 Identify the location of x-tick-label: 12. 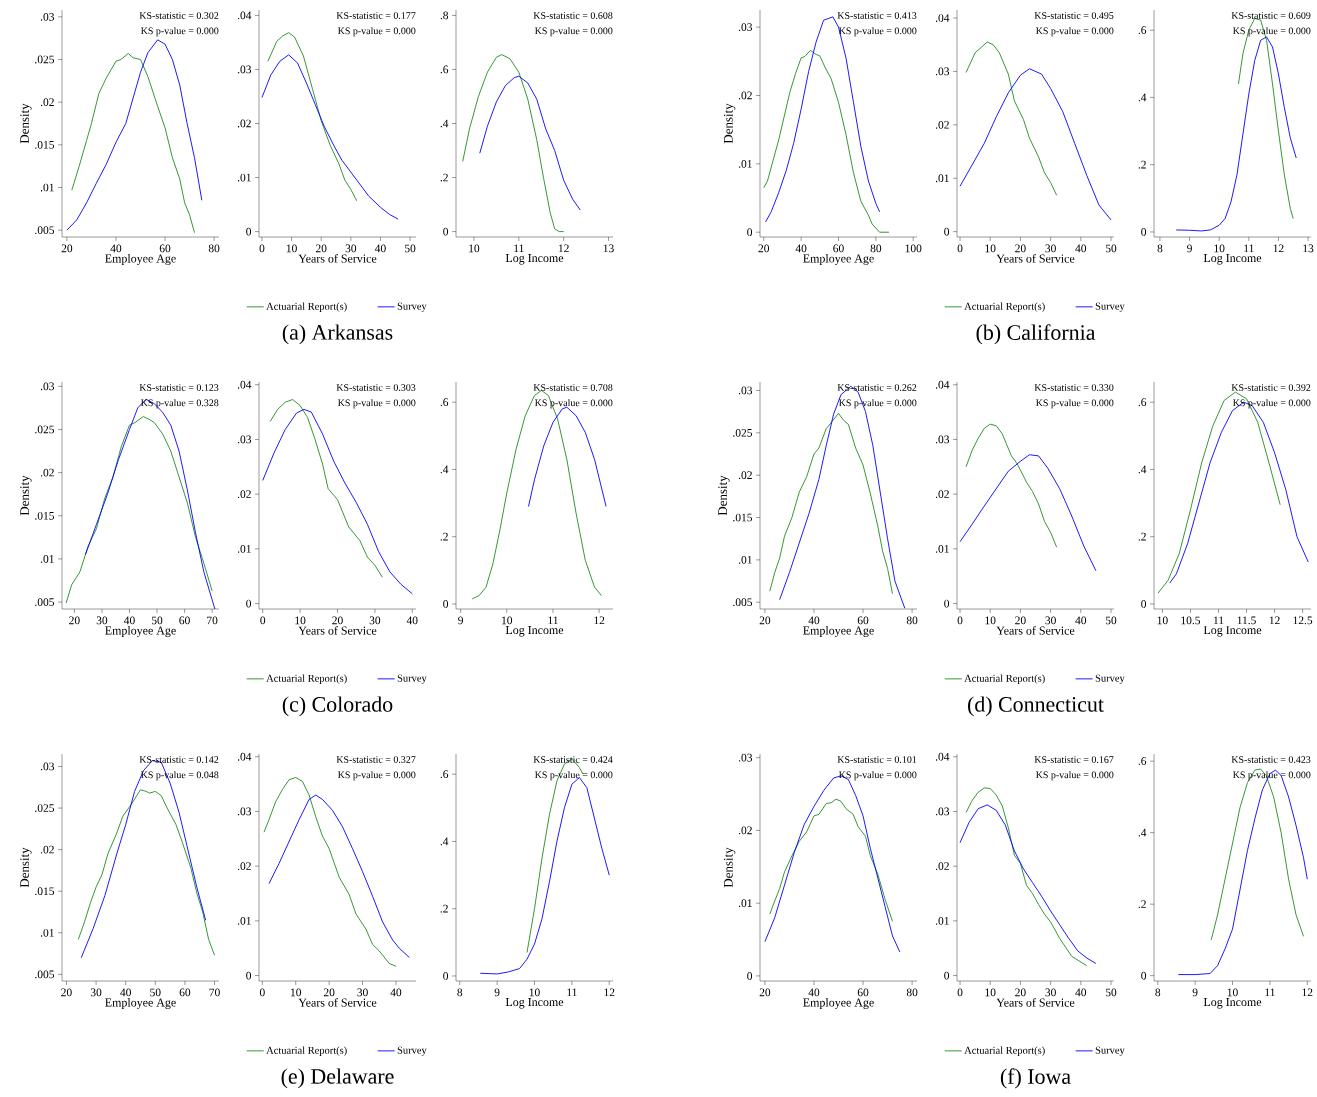
(609, 992).